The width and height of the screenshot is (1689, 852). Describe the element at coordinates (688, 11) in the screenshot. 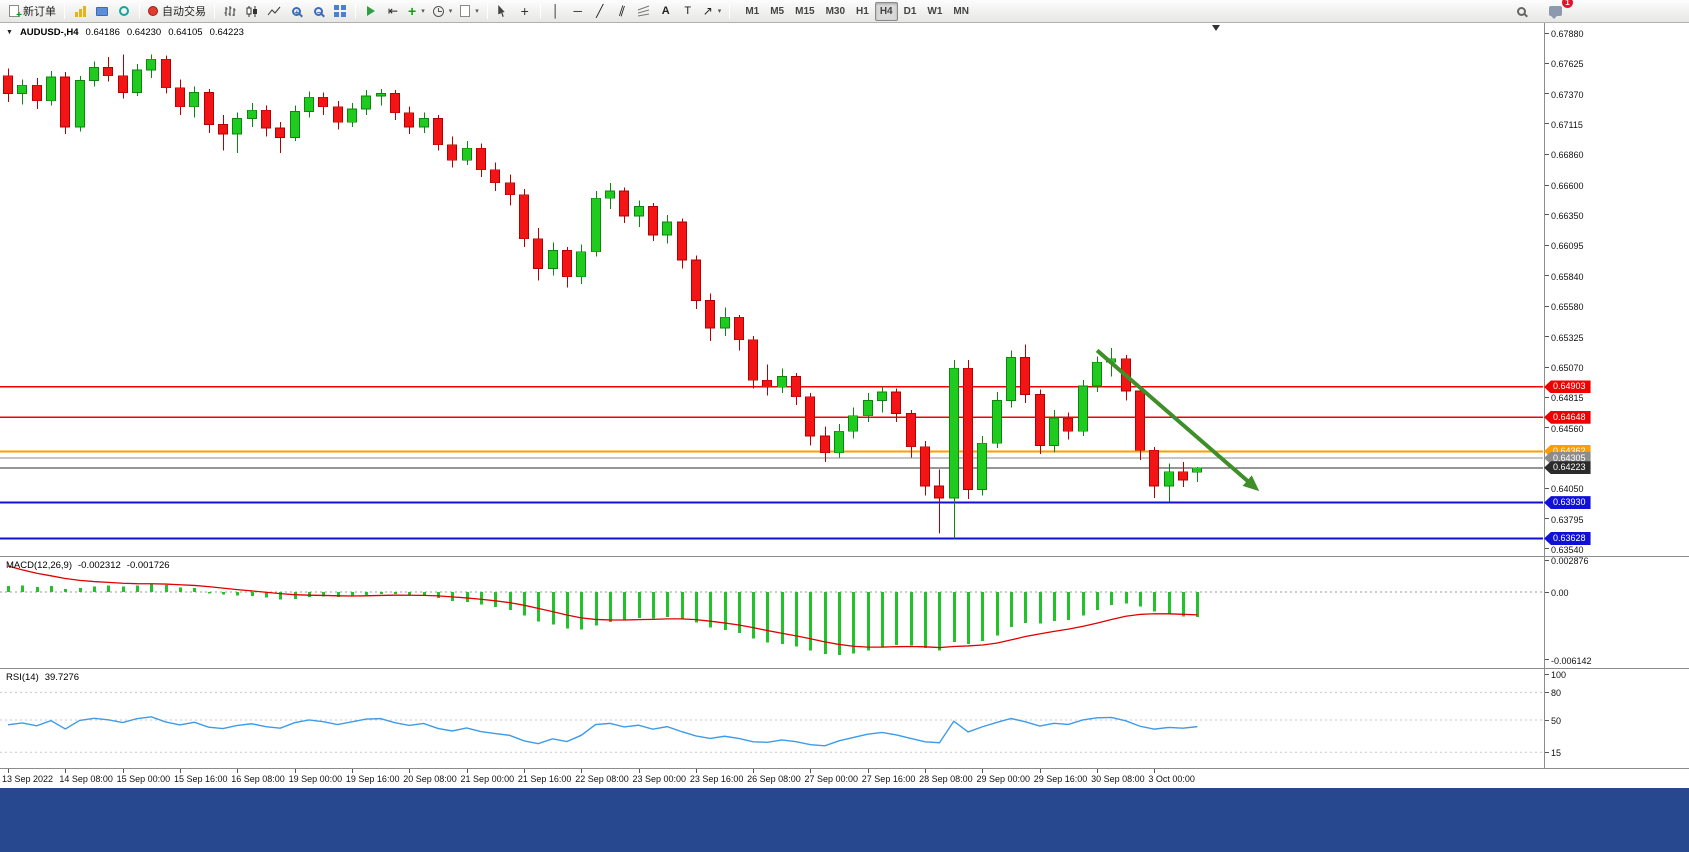

I see `text-label-tool-button: T` at that location.